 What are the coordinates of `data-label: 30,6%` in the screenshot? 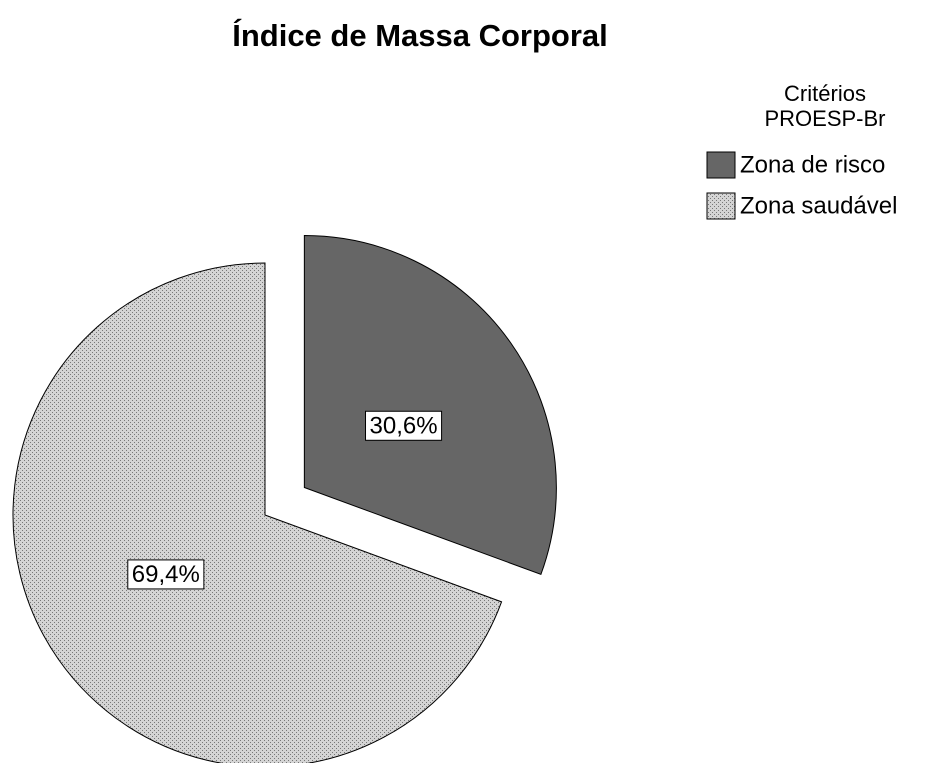 It's located at (404, 425).